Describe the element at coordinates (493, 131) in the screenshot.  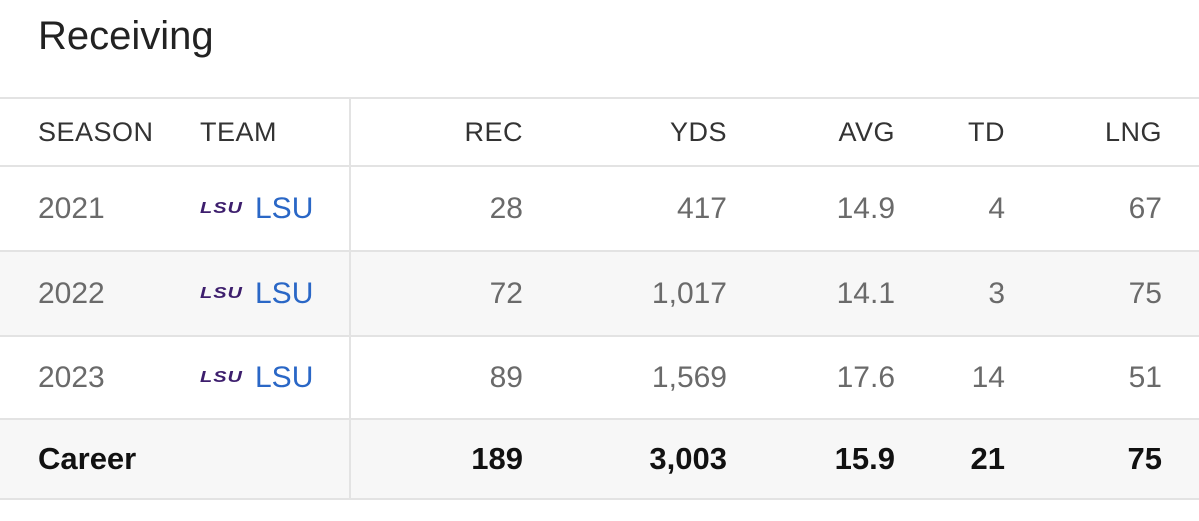
I see `column-header: REC` at that location.